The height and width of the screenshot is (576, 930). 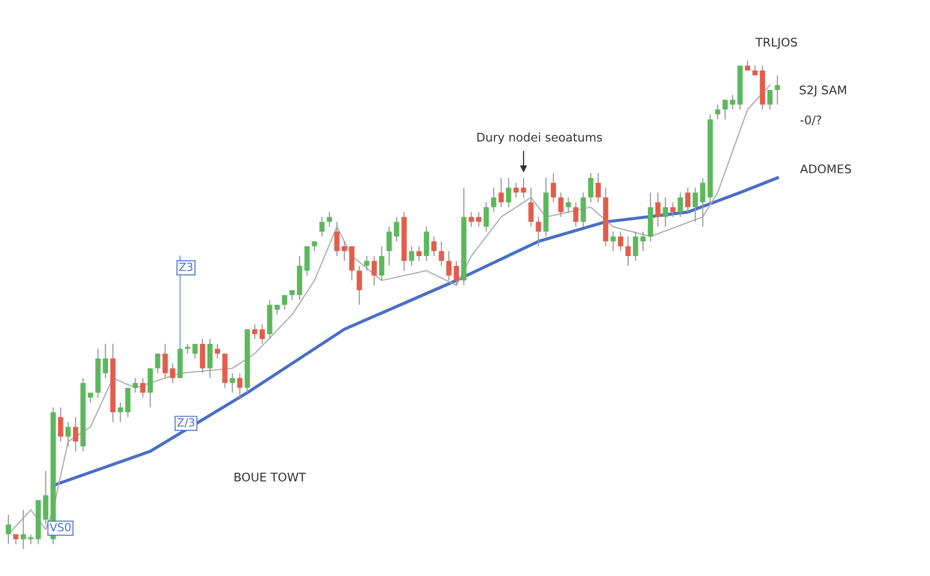 What do you see at coordinates (776, 43) in the screenshot?
I see `text: TRLJOS` at bounding box center [776, 43].